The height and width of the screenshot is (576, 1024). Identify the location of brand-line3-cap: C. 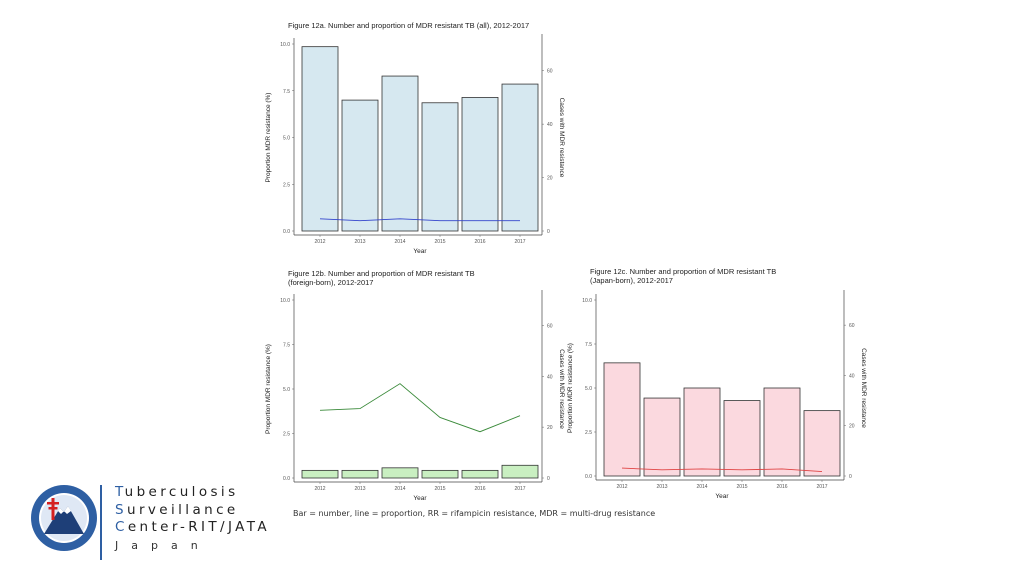
(121, 527).